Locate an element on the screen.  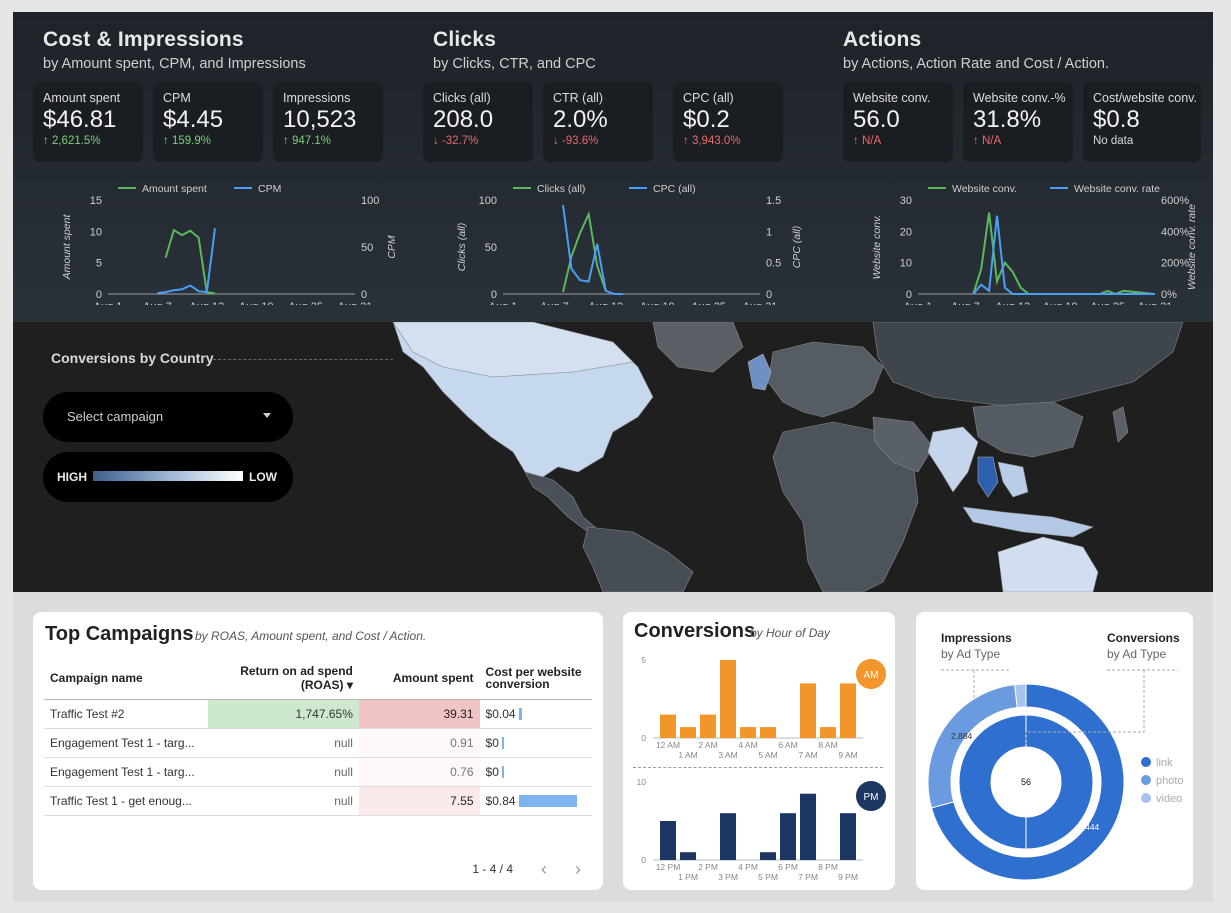
kpi-card-amount-spent: Amount spent $46.81 ↑ 2,621.5% is located at coordinates (88, 122).